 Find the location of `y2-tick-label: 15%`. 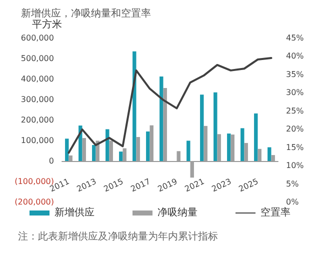

y2-tick-label: 15% is located at coordinates (295, 147).